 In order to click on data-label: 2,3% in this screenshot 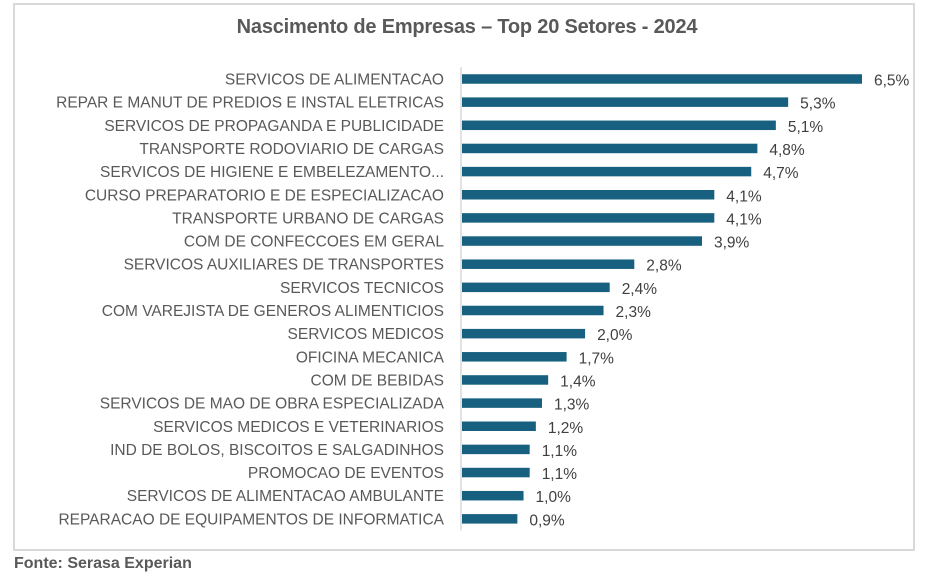, I will do `click(634, 312)`.